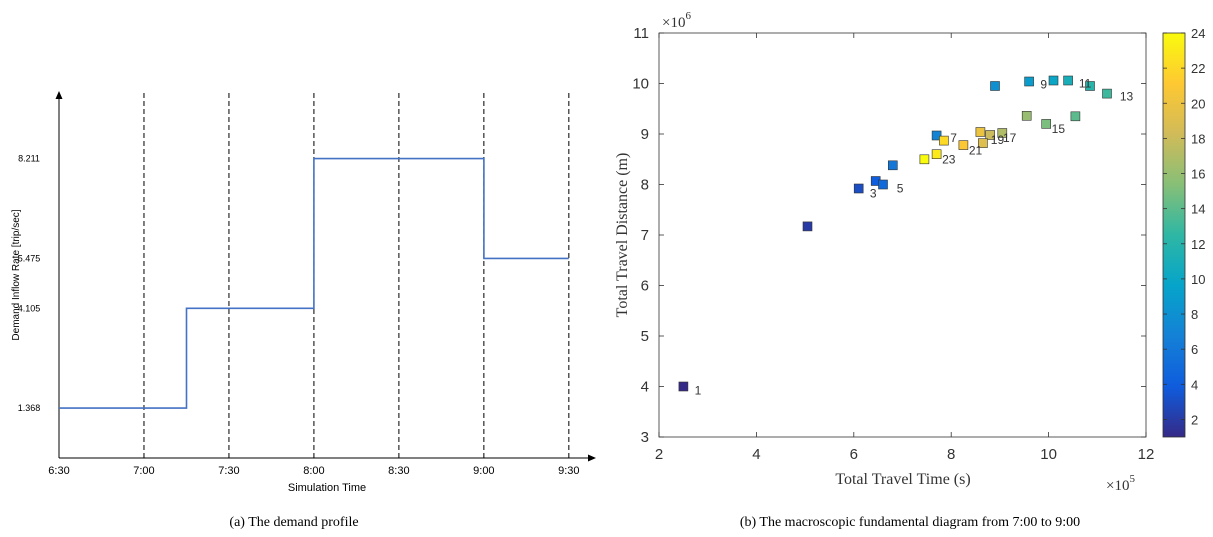 This screenshot has width=1213, height=537. I want to click on point-label: 11, so click(1085, 84).